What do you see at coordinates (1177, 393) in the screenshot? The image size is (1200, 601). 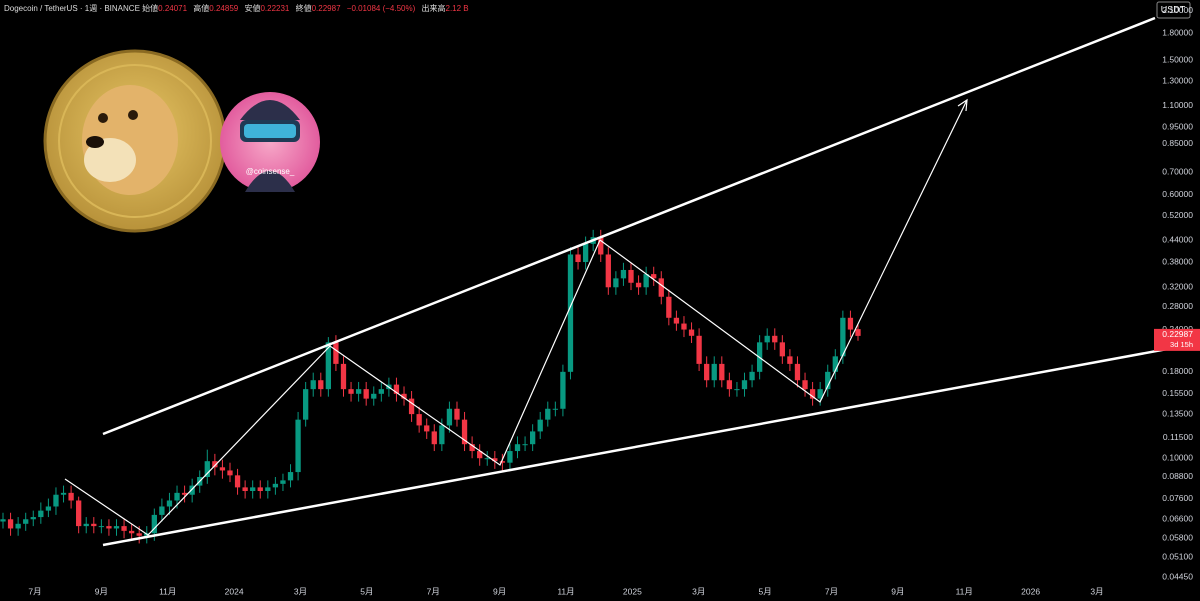 I see `y-tick-label: 0.15500` at bounding box center [1177, 393].